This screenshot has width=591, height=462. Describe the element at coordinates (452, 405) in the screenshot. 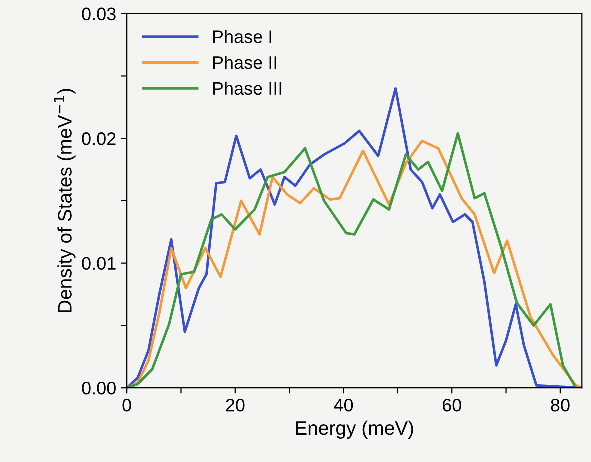

I see `x-tick-label: 60` at that location.